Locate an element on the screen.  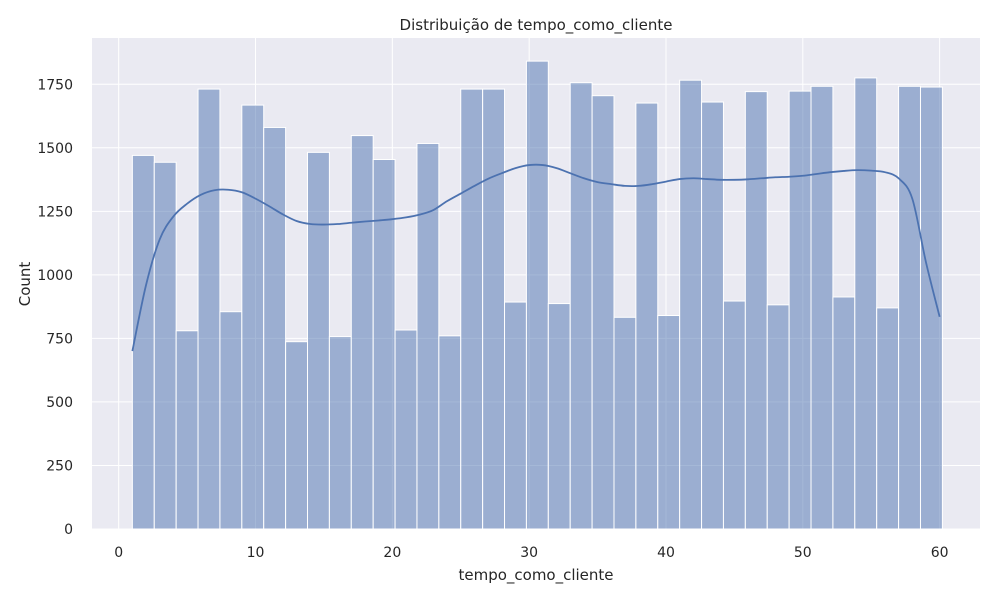
y-tick-label: 250 is located at coordinates (59, 466).